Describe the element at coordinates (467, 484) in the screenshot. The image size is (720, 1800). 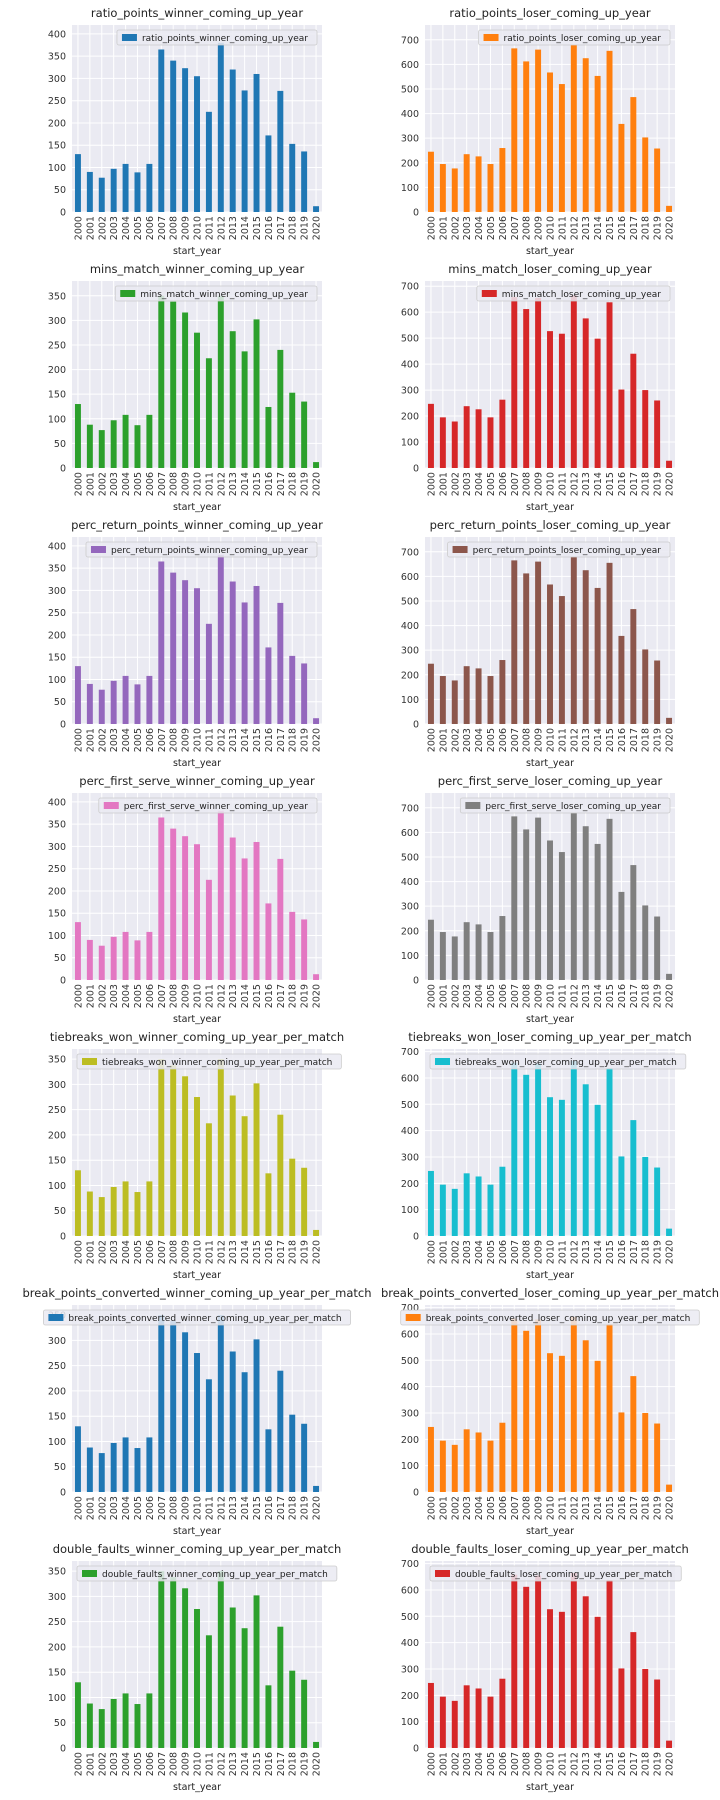
I see `x-tick-label: 2003` at that location.